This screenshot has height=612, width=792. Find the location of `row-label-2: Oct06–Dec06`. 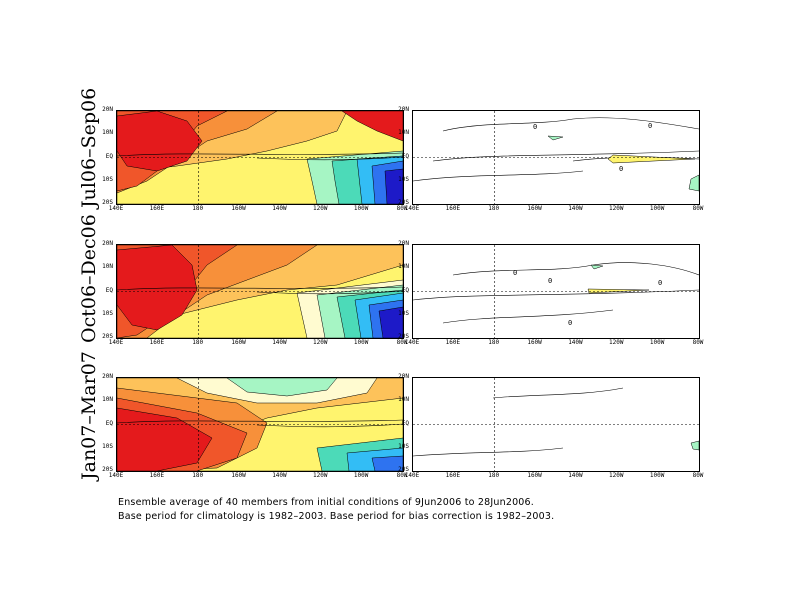

row-label-2: Oct06–Dec06 is located at coordinates (89, 278).